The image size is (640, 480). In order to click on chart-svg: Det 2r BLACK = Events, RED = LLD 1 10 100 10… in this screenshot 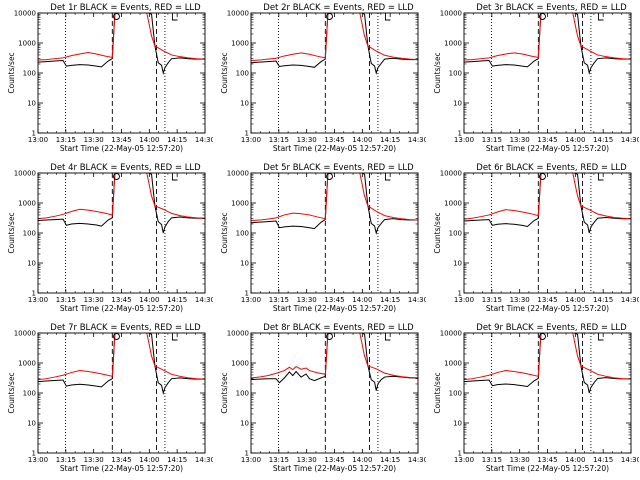, I will do `click(323, 78)`.